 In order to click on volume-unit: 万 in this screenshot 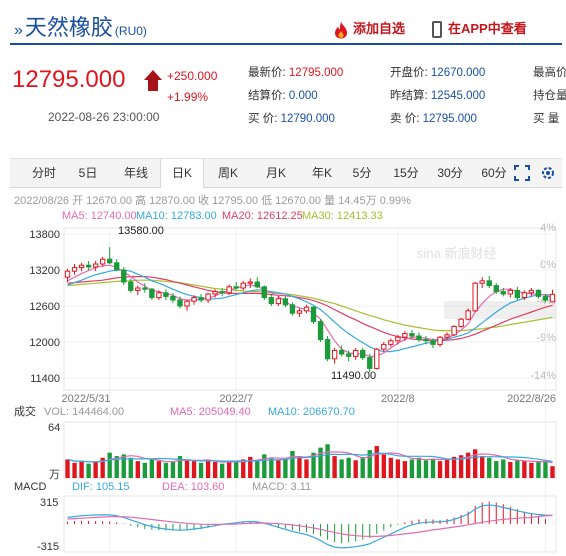, I will do `click(54, 475)`.